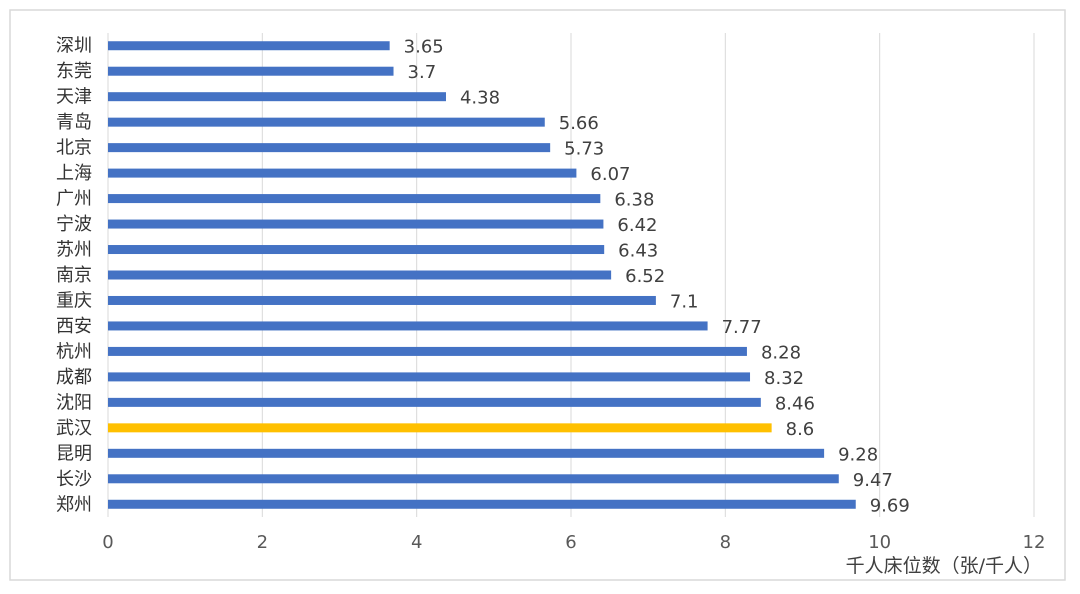  I want to click on x-tick-label: 6, so click(570, 542).